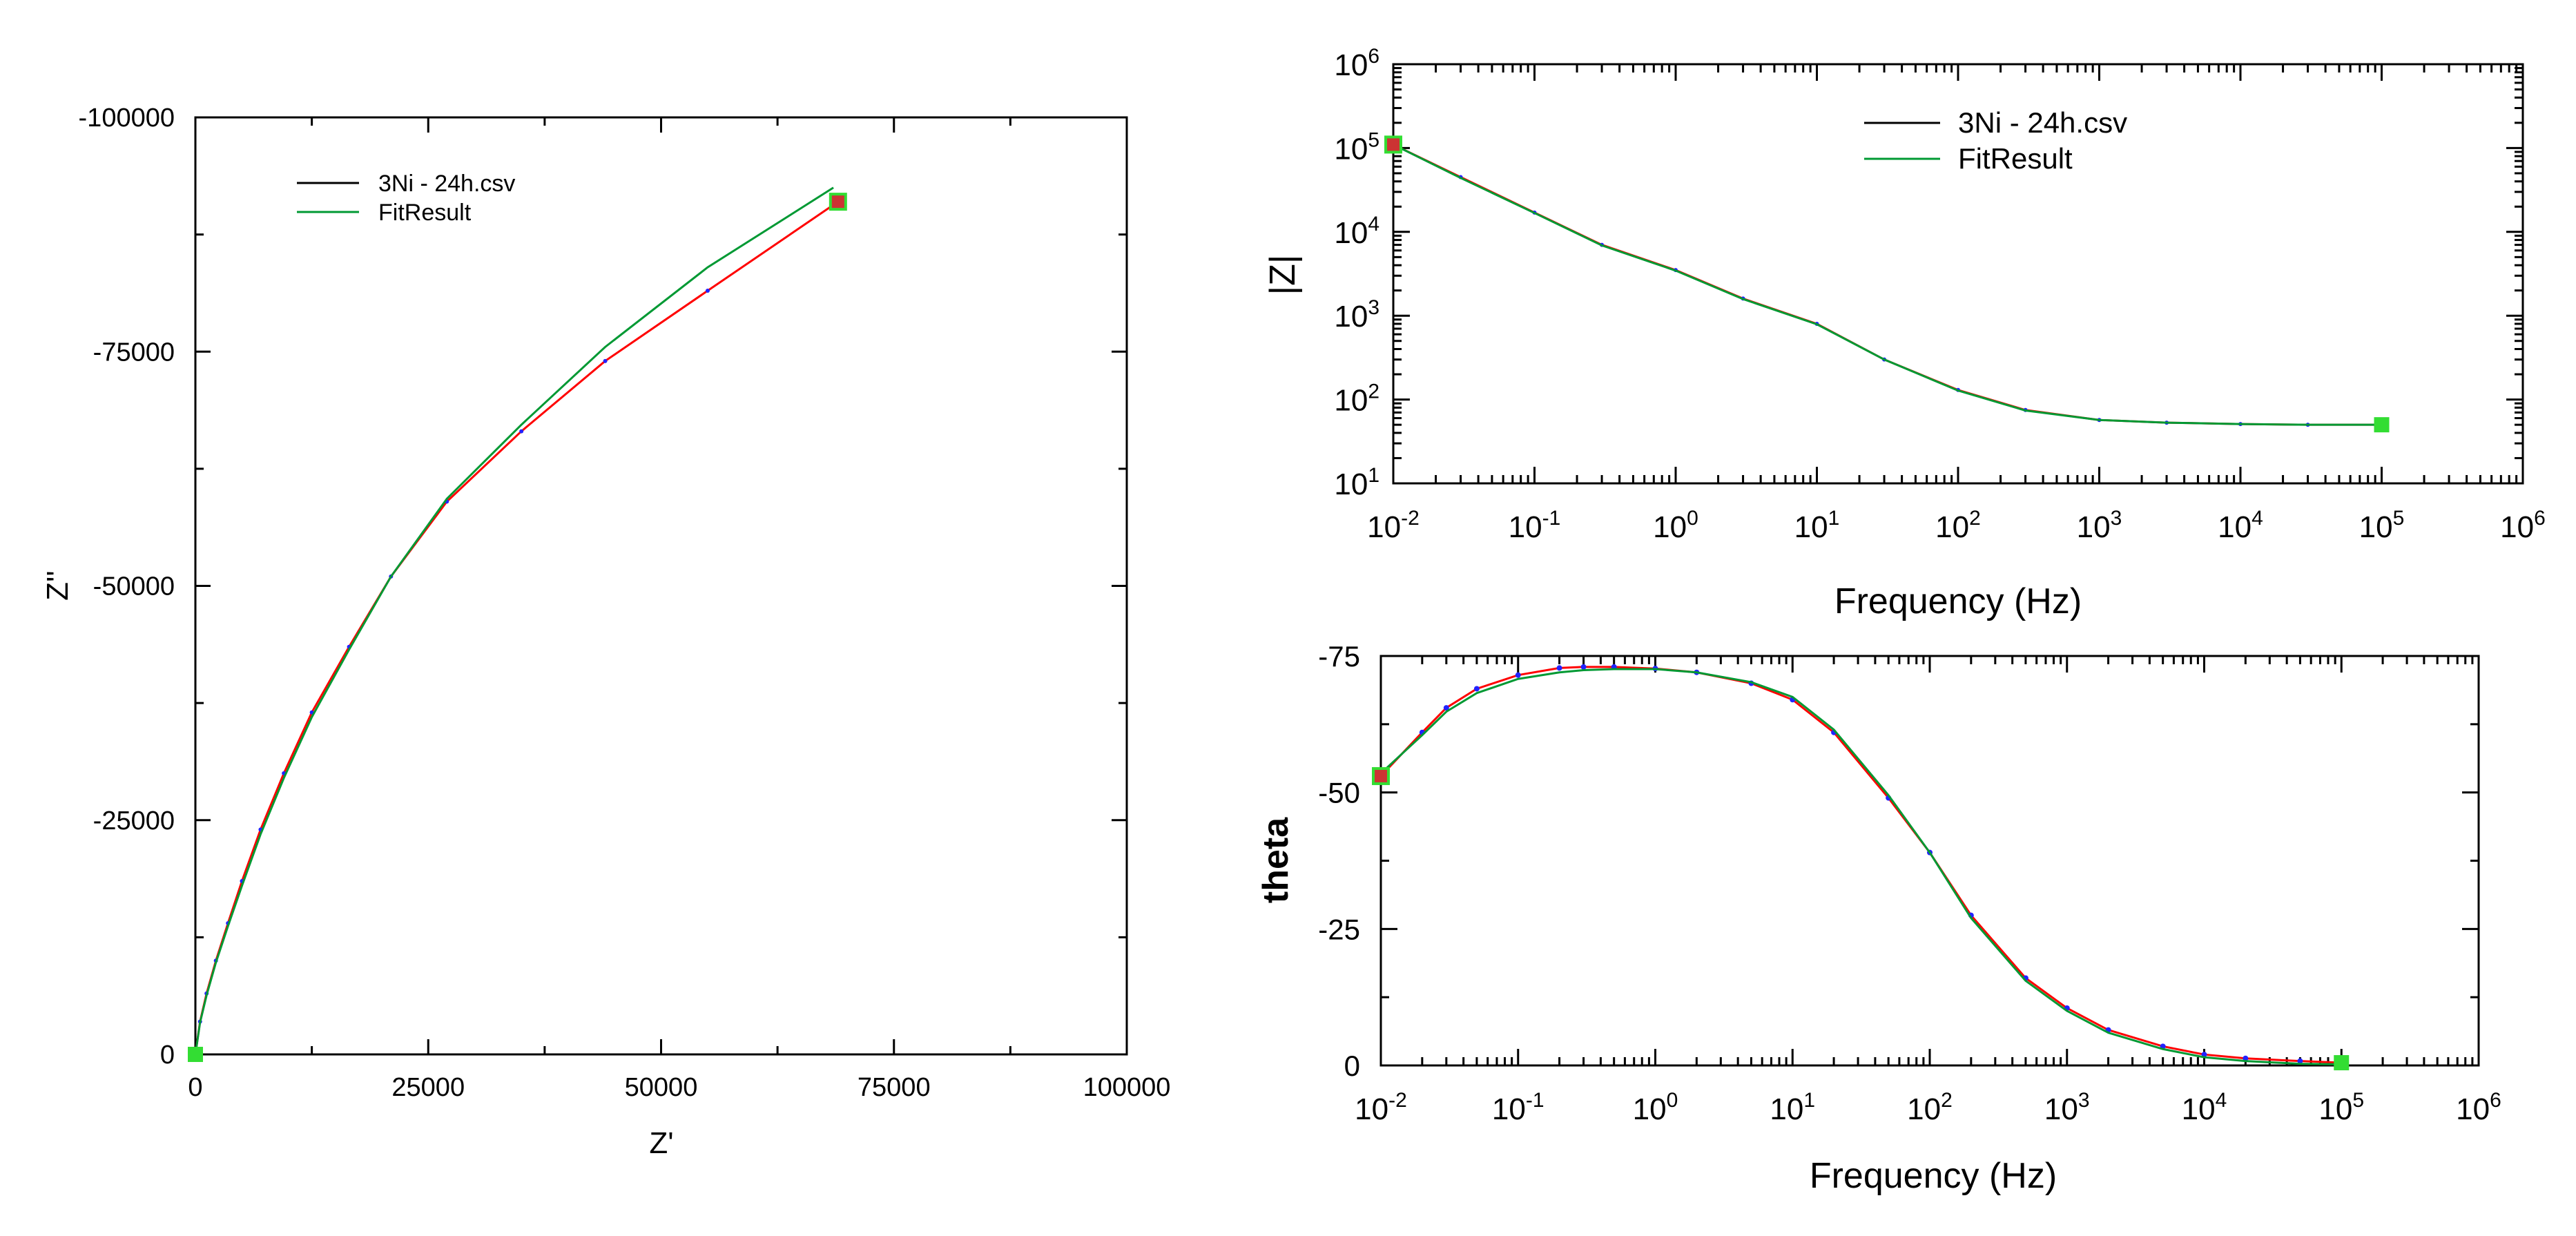  I want to click on nyquist-legend: 3Ni - 24h.csv FitResult, so click(406, 198).